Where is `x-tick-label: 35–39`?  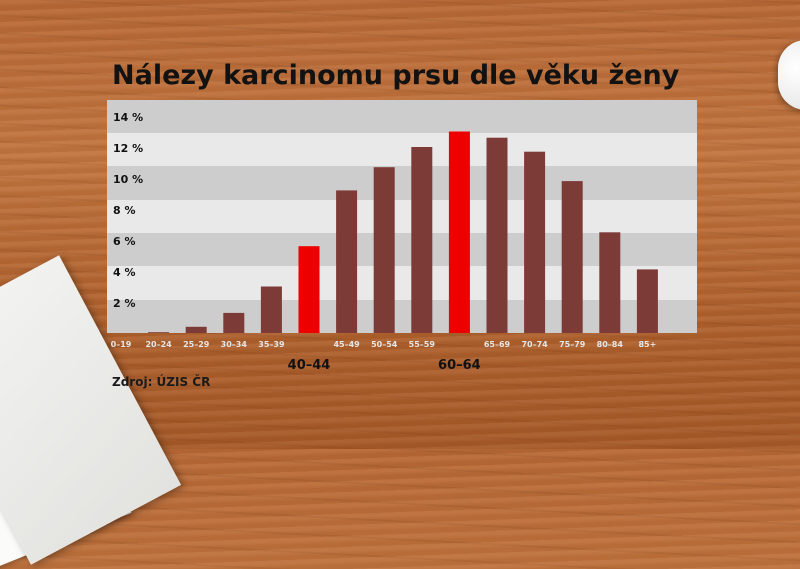
x-tick-label: 35–39 is located at coordinates (271, 344).